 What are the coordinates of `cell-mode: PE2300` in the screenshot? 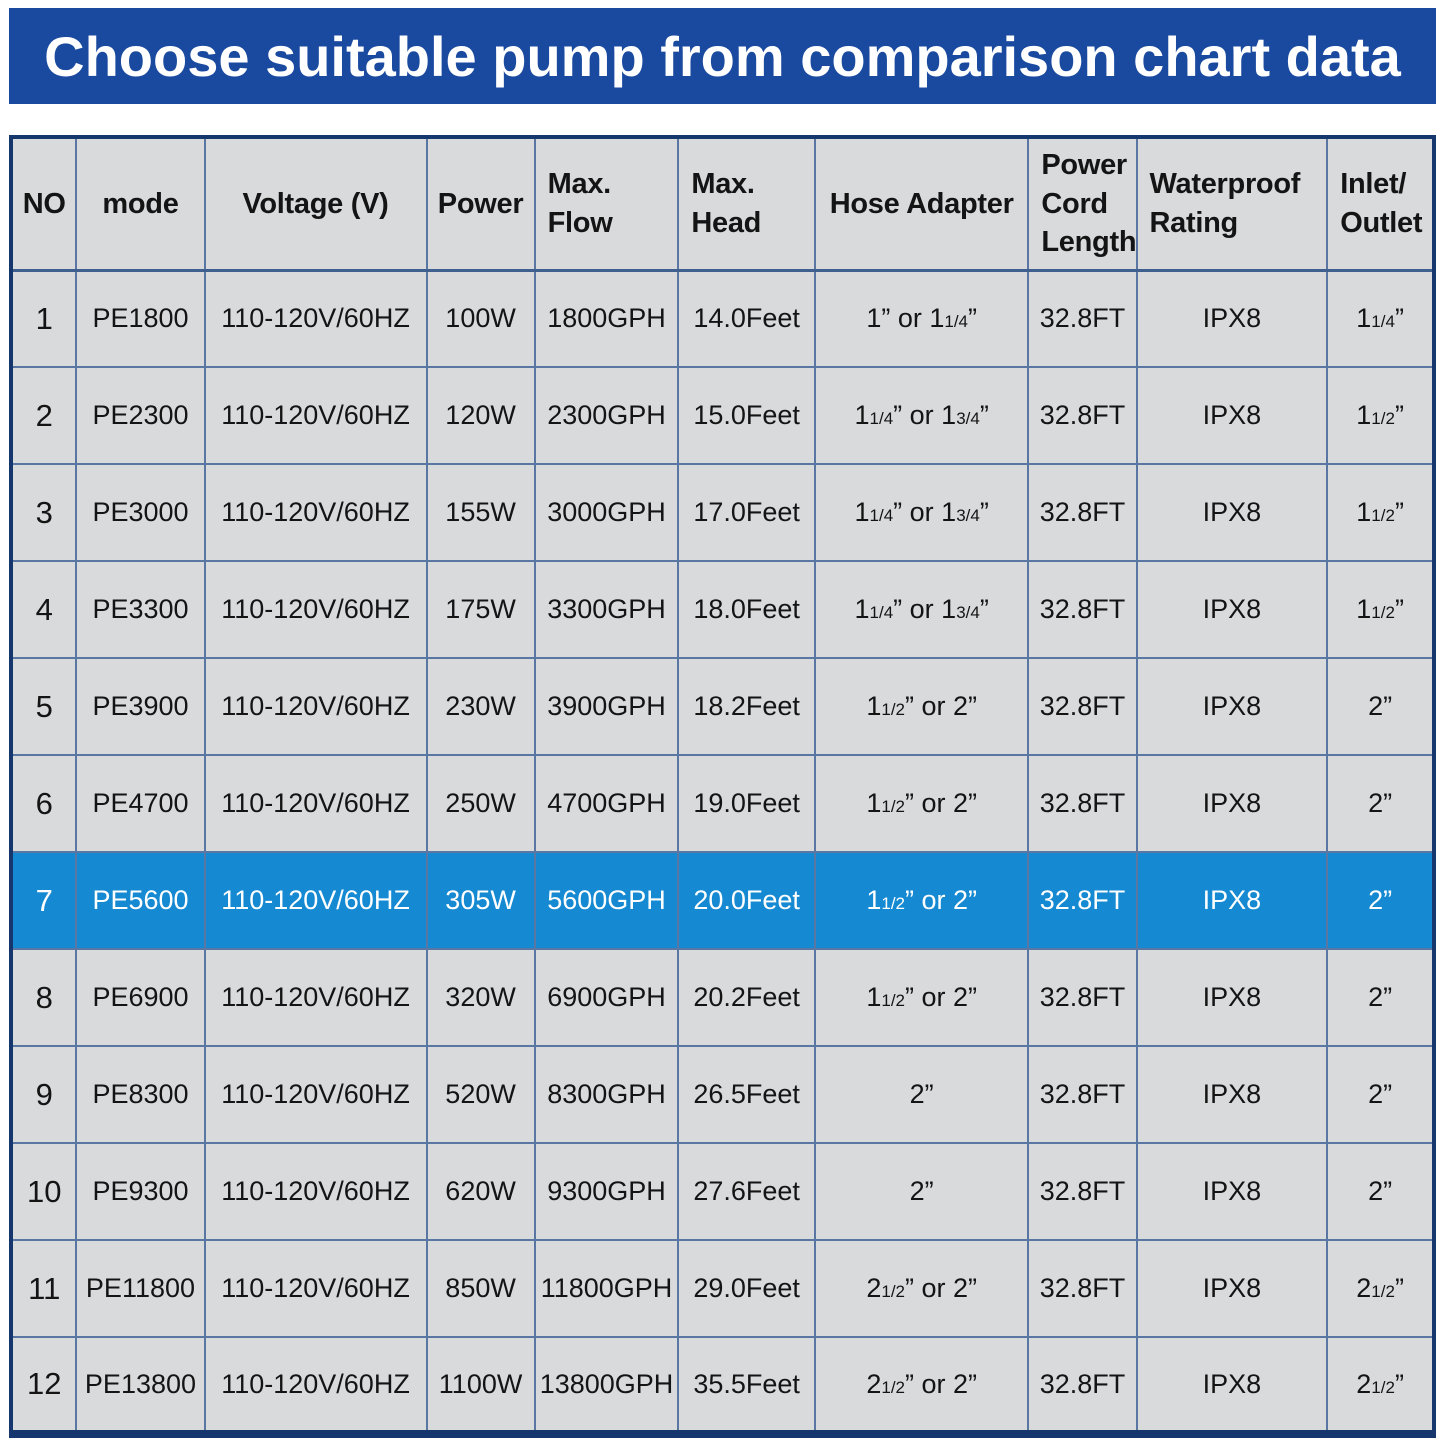 It's located at (140, 415).